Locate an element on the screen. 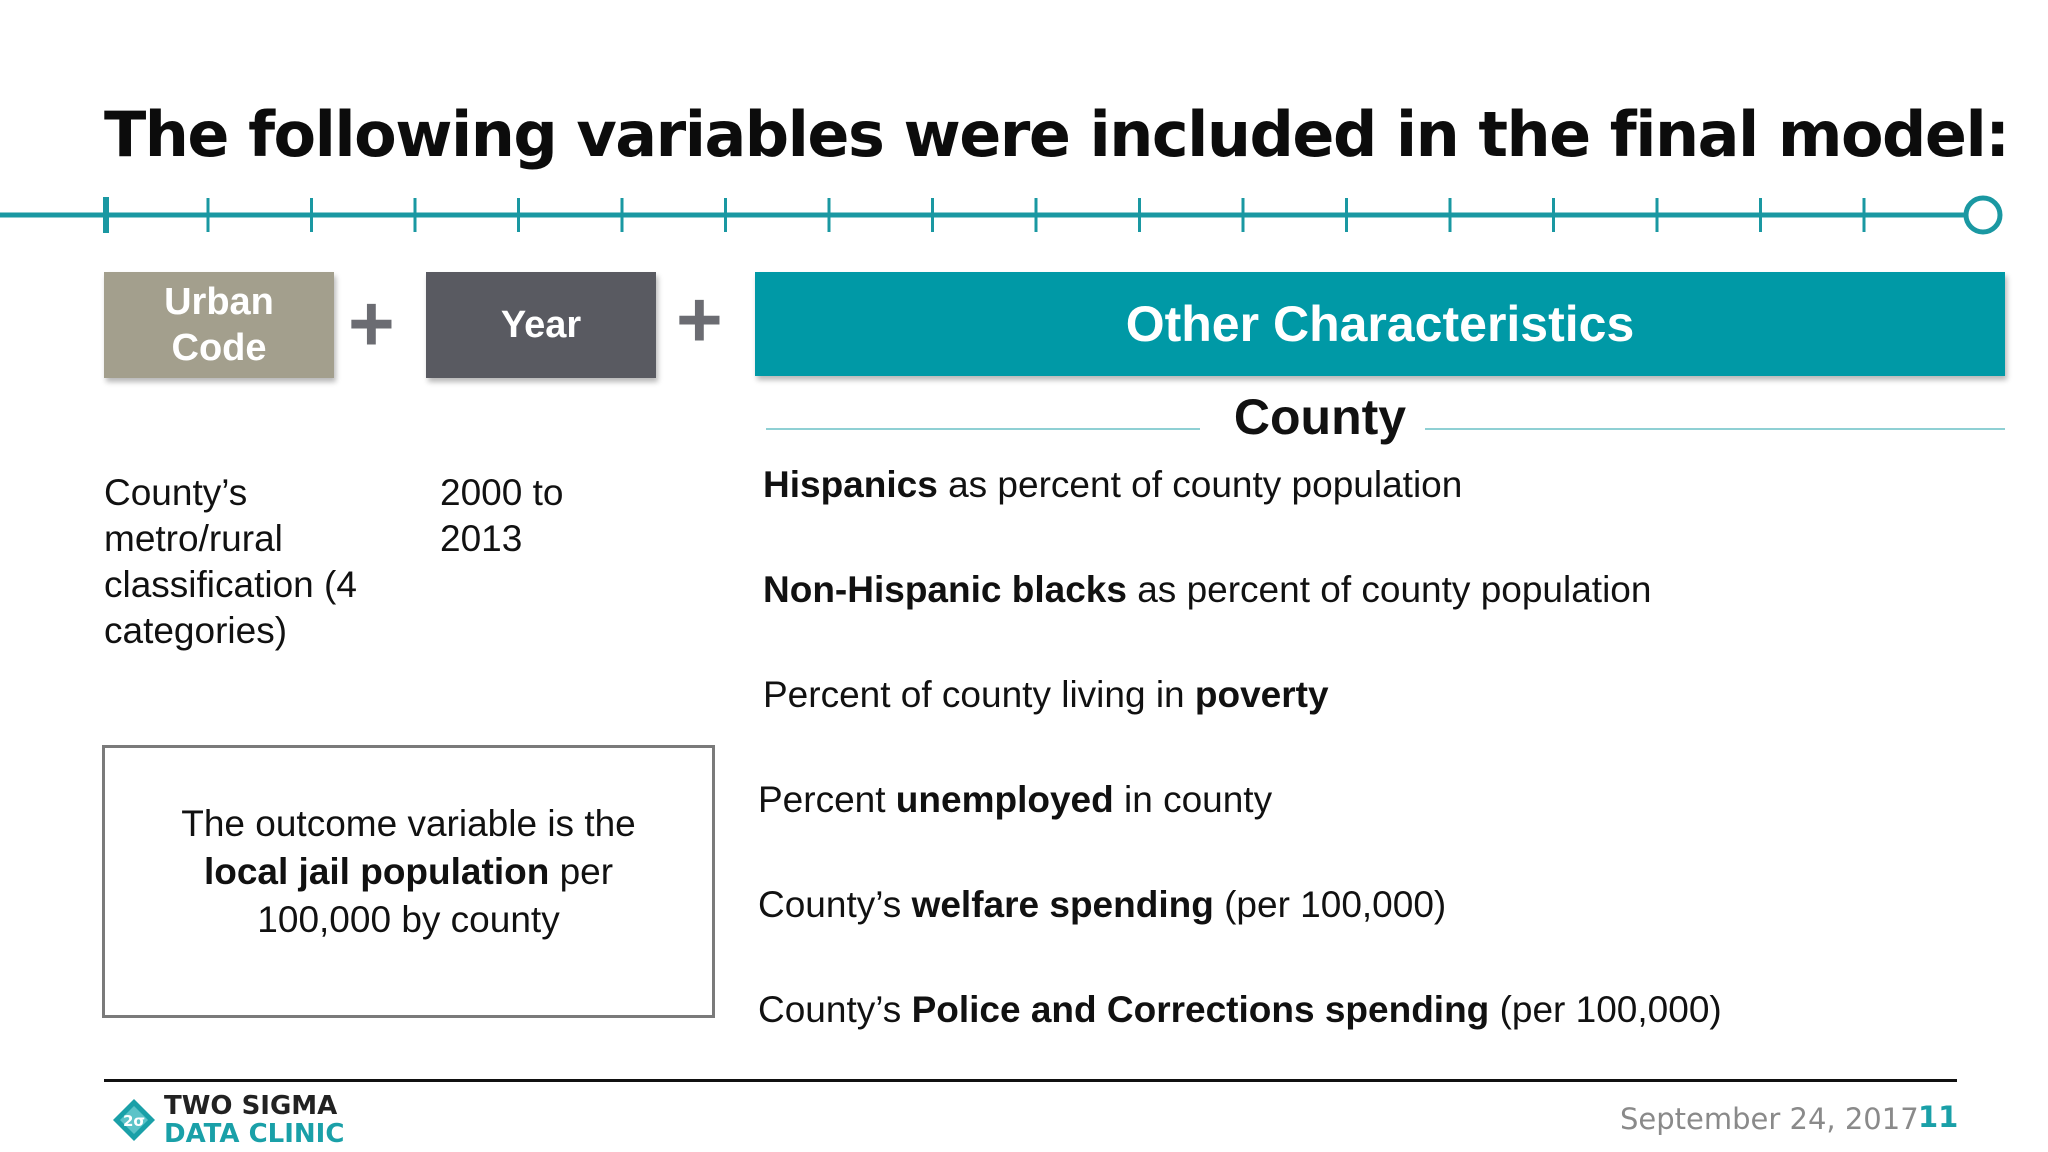 Image resolution: width=2048 pixels, height=1152 pixels. two-sigma-logo: 2σ TWO SIGMA DATA CLINIC is located at coordinates (232, 1119).